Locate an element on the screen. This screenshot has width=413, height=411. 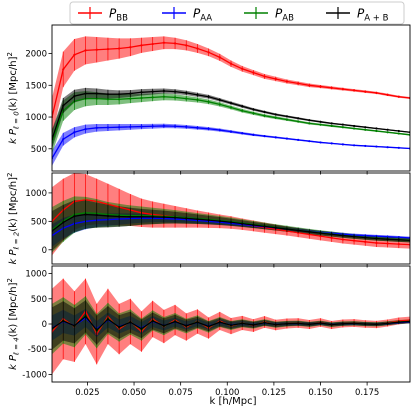
legend: PBB PAA PAB PA + B is located at coordinates (237, 13).